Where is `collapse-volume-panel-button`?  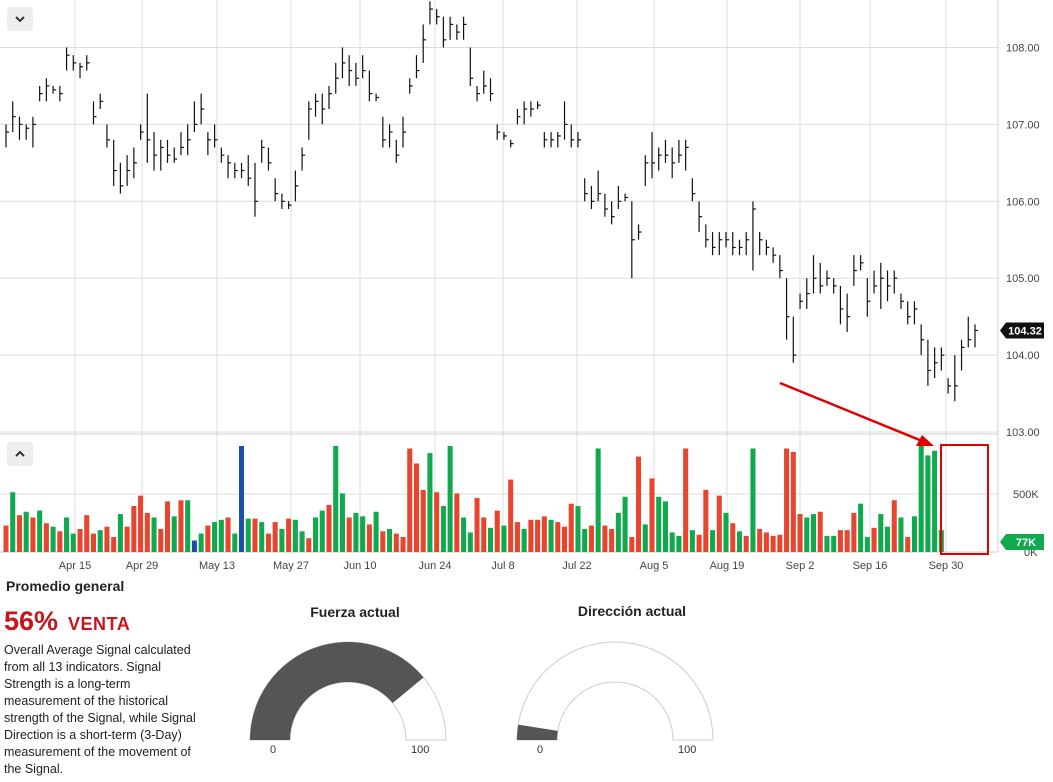 collapse-volume-panel-button is located at coordinates (20, 454).